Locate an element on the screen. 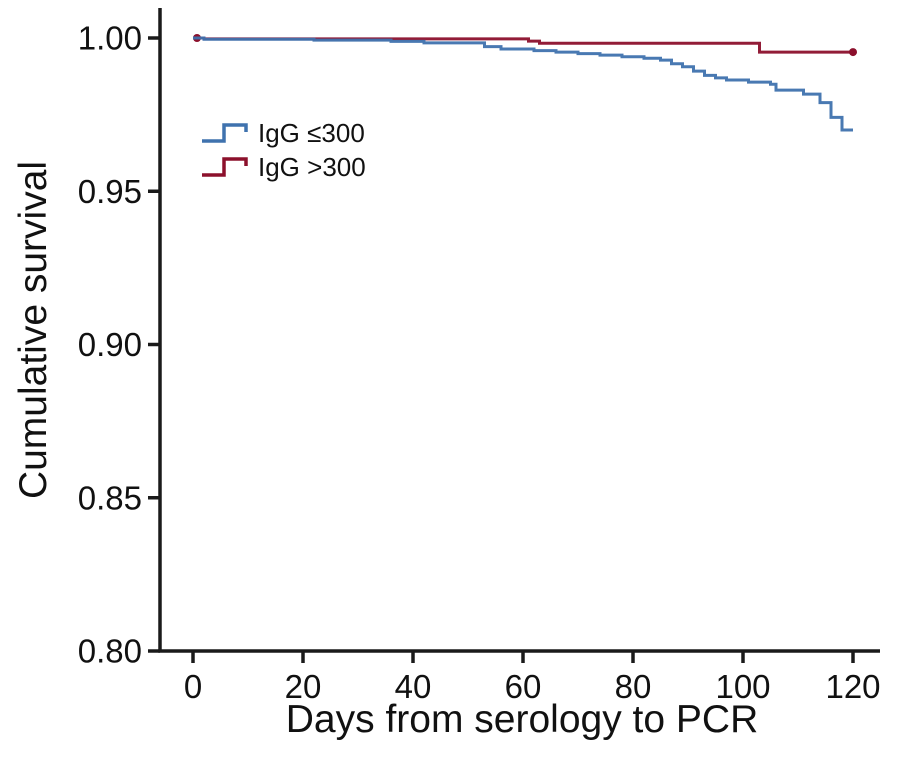 The height and width of the screenshot is (763, 900). x-tick-label: 100 is located at coordinates (742, 686).